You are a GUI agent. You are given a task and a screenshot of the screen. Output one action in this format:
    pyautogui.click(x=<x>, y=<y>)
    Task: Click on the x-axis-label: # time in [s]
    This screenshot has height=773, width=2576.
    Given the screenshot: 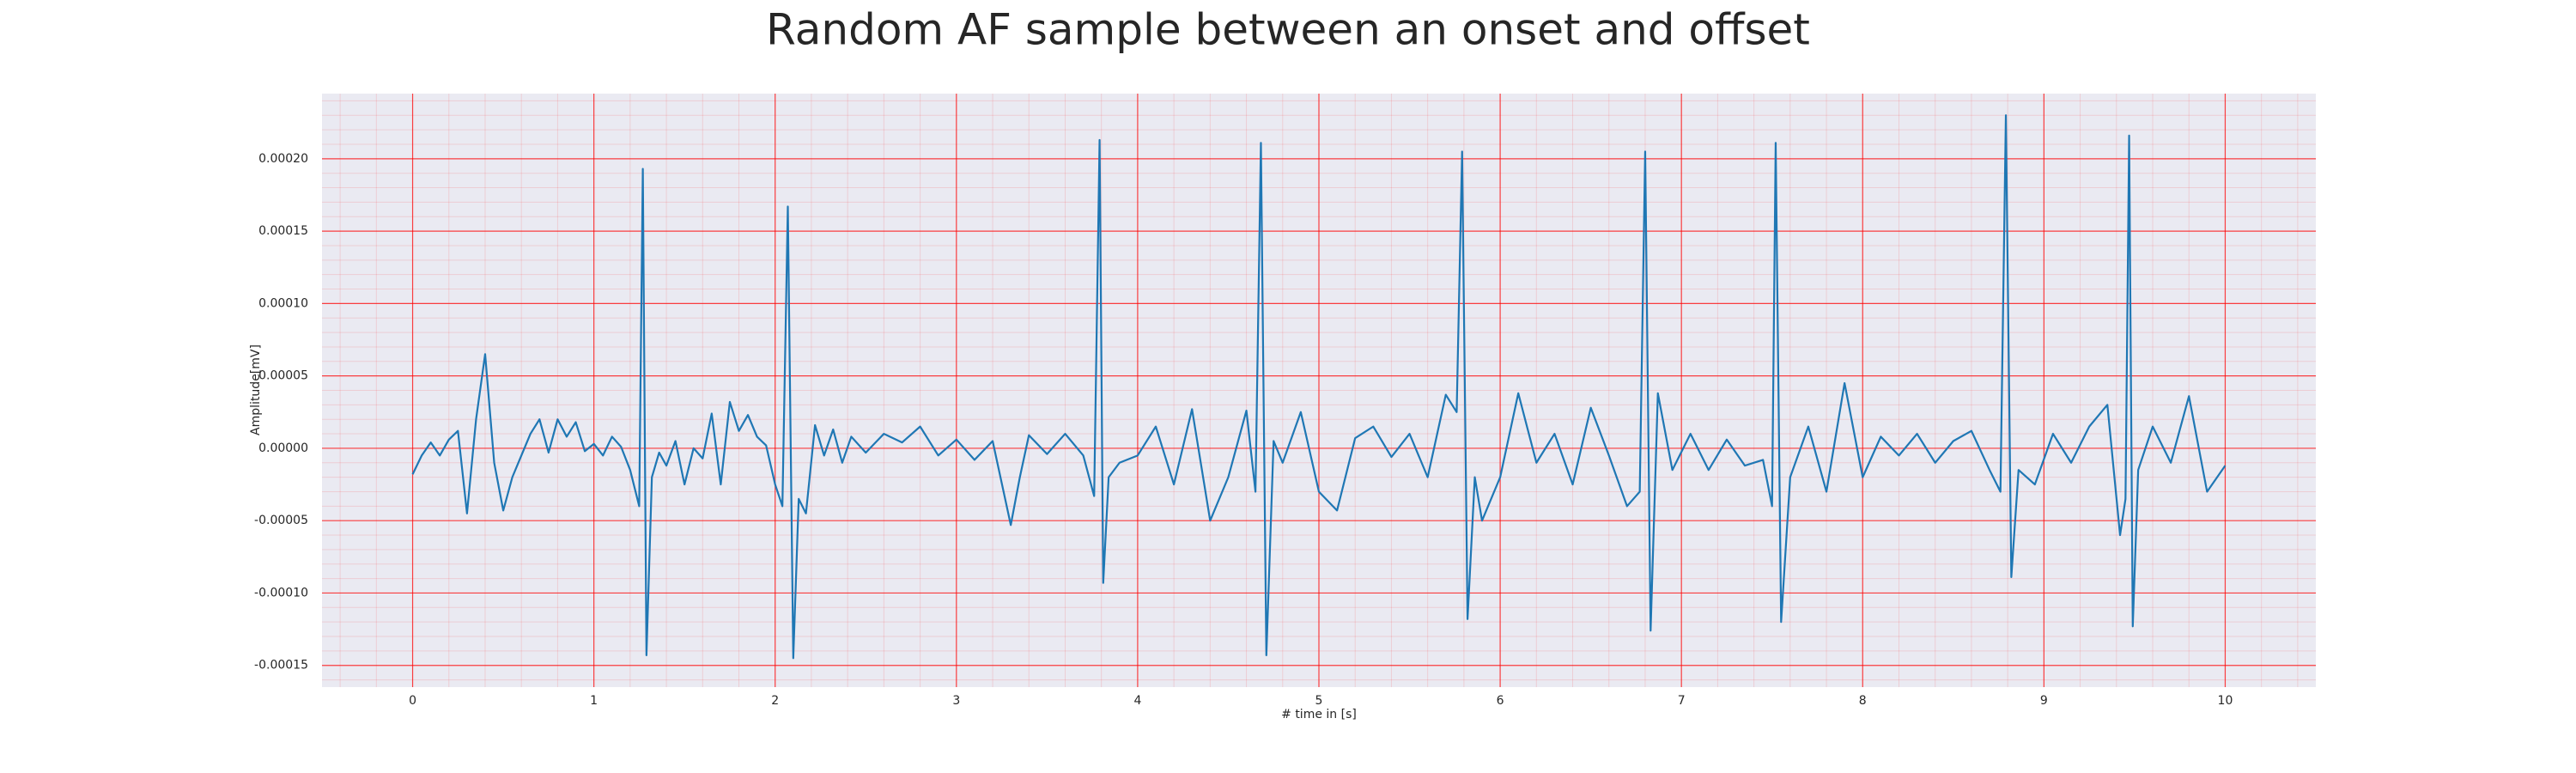 What is the action you would take?
    pyautogui.click(x=1319, y=714)
    